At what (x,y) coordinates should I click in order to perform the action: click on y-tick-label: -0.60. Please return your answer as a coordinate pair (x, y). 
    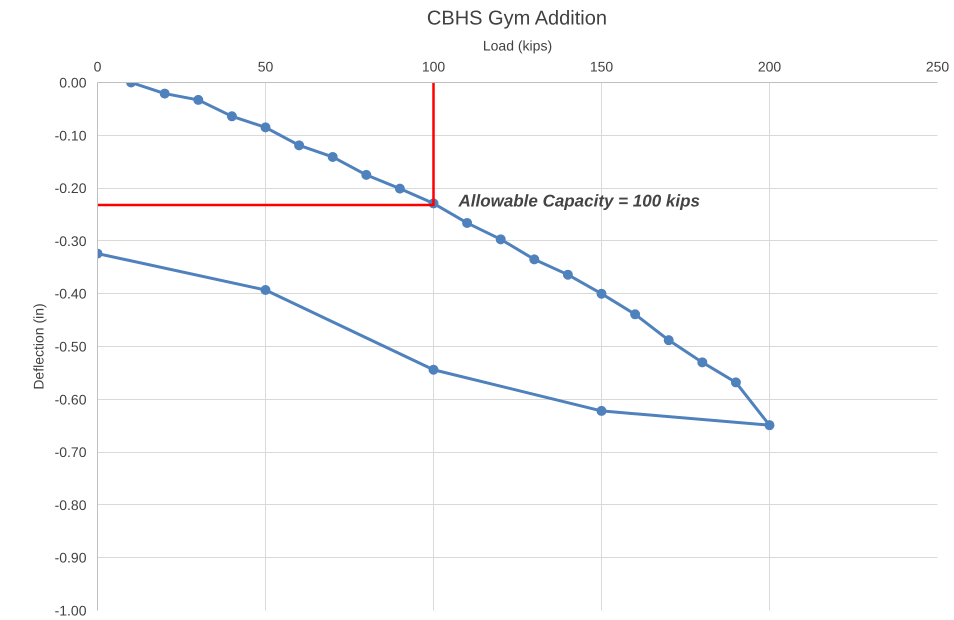
    Looking at the image, I should click on (70, 399).